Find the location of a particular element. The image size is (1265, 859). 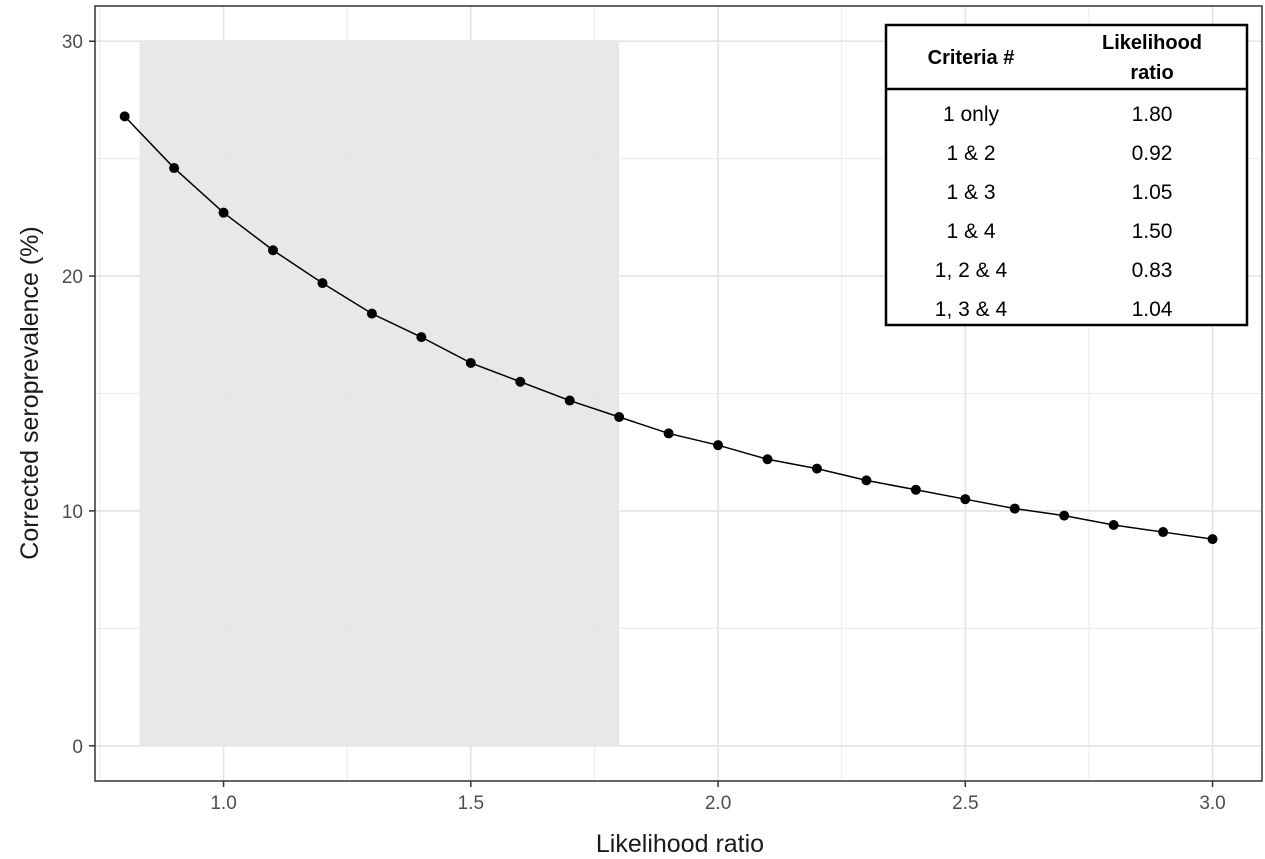

table-cell-criteria: 1 & 2 is located at coordinates (970, 153).